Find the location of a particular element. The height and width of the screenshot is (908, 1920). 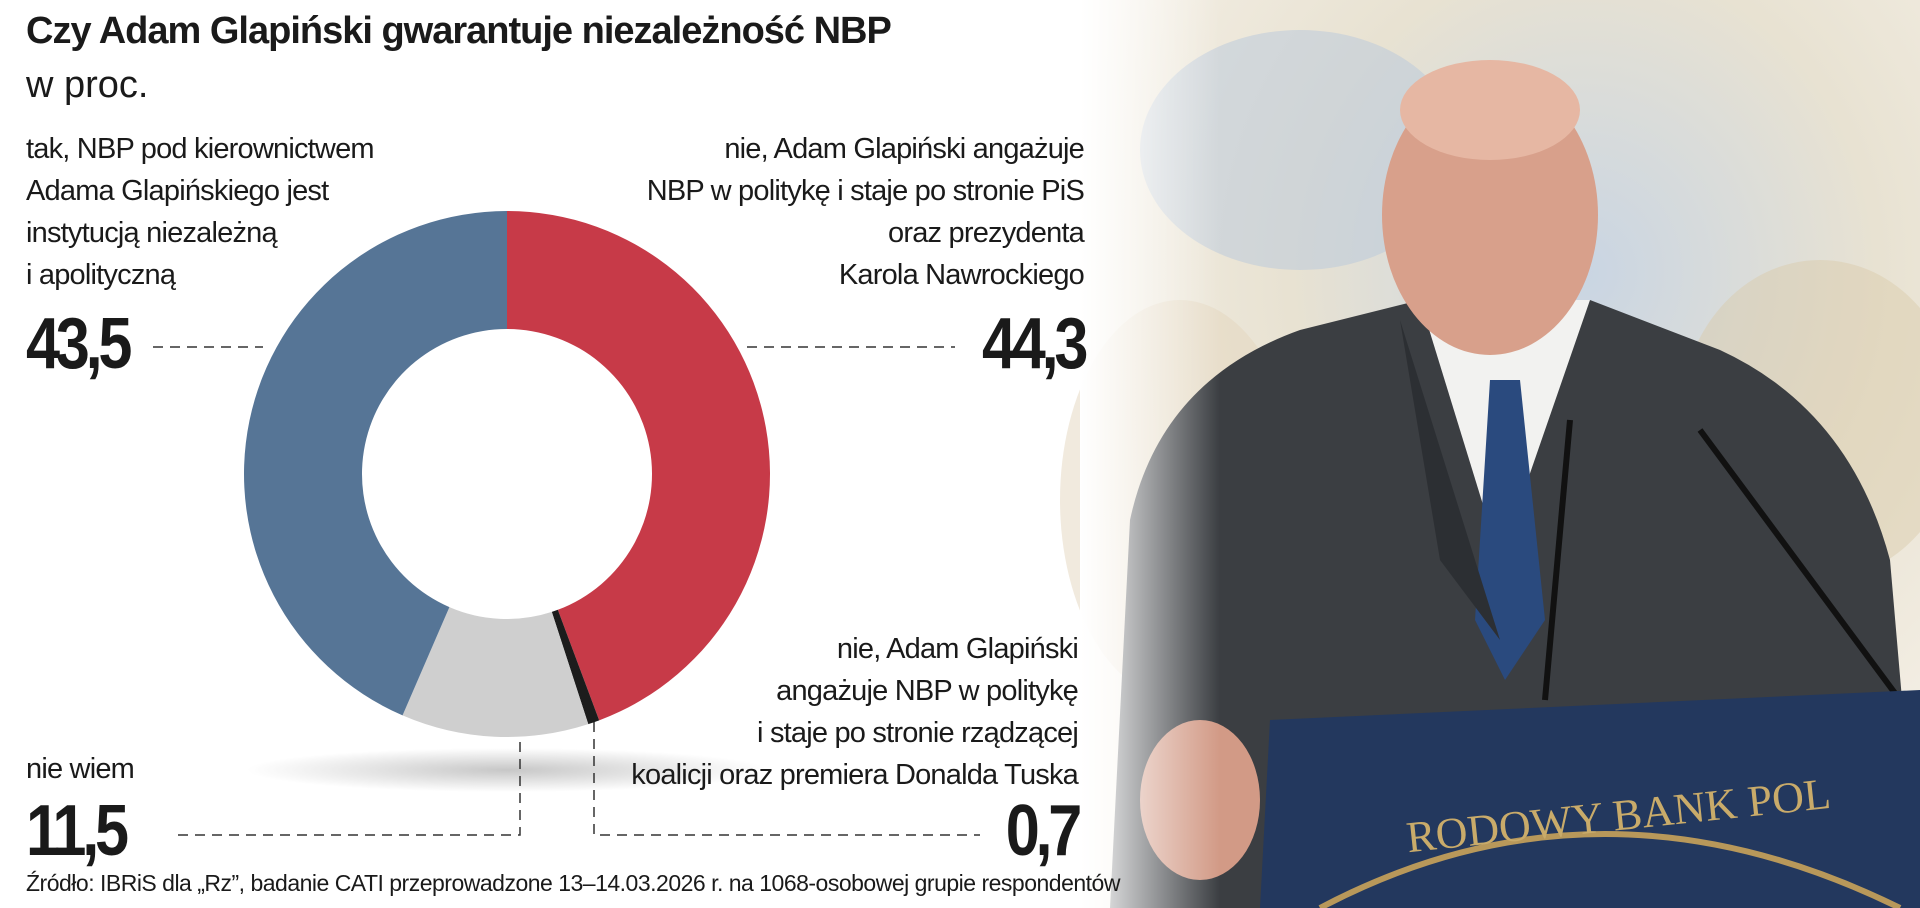

subtitle: w proc. is located at coordinates (87, 85).